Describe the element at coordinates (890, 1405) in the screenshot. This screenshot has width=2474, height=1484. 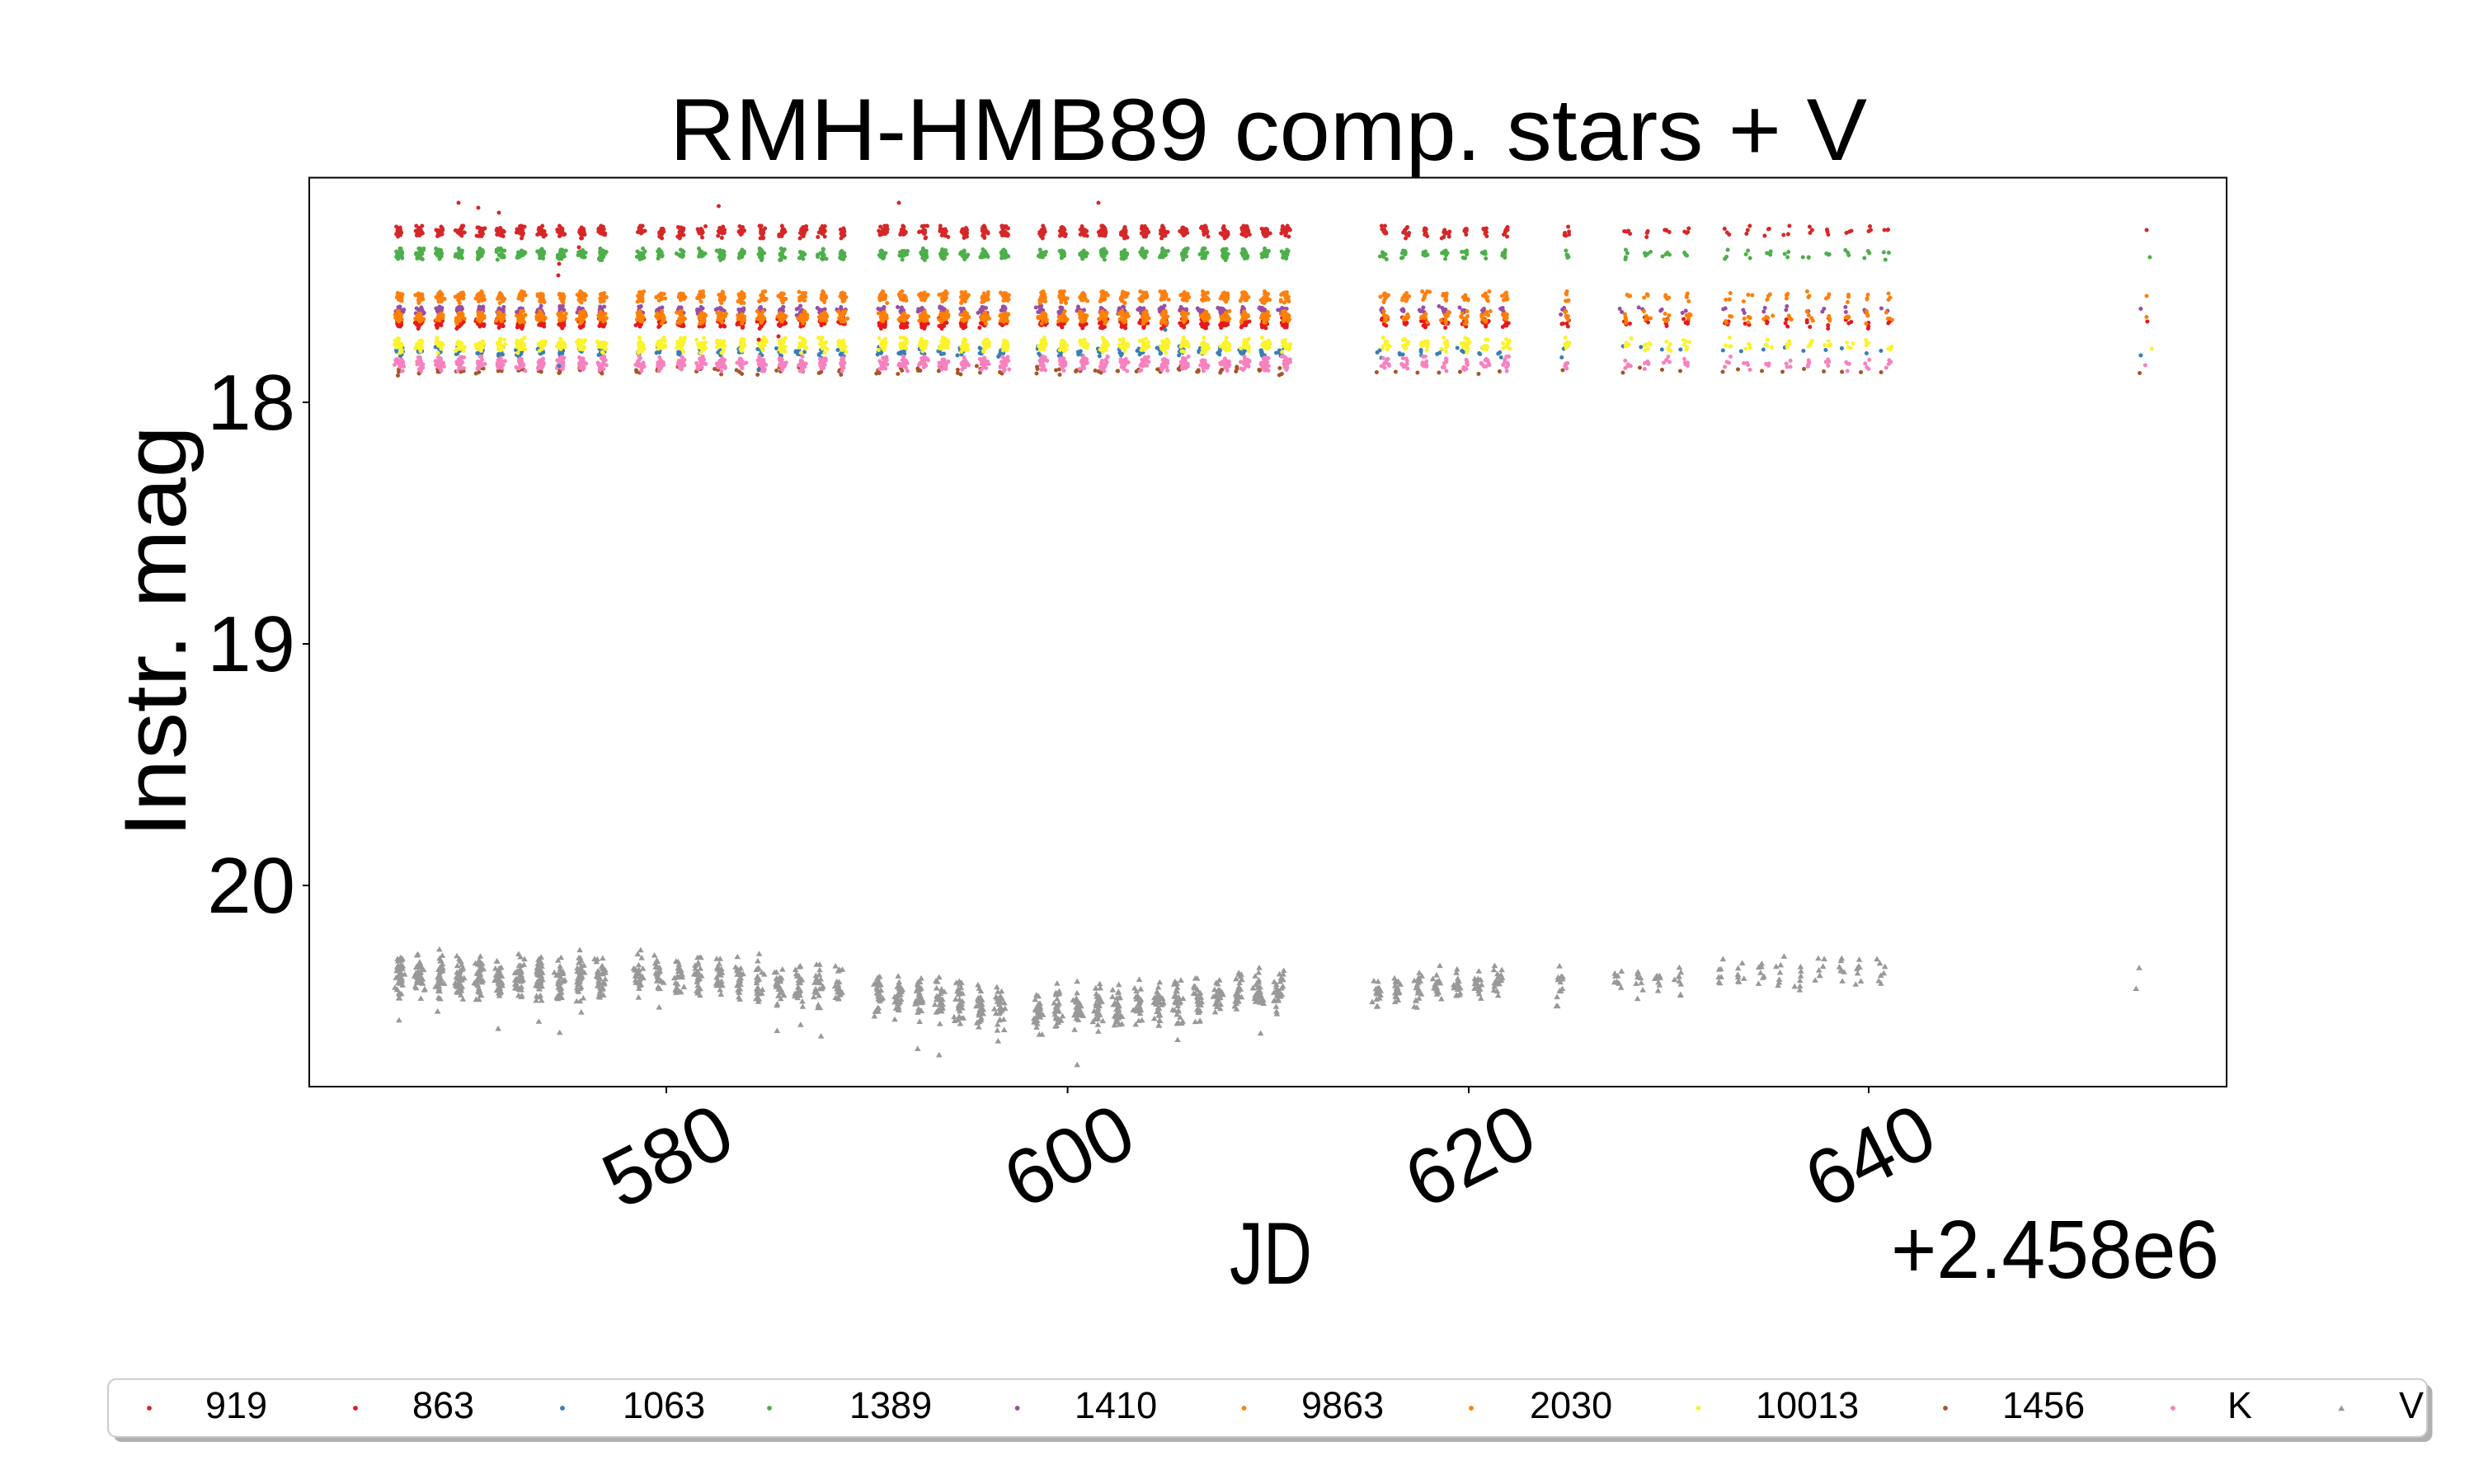
I see `svg-text: 1389` at that location.